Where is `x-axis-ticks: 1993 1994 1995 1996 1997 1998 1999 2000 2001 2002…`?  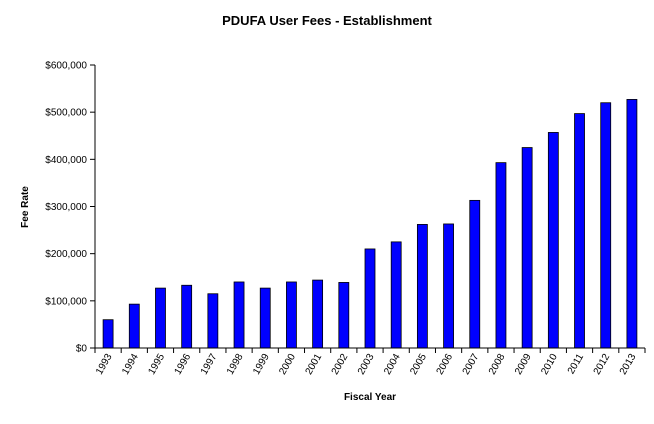 x-axis-ticks: 1993 1994 1995 1996 1997 1998 1999 2000 2001 2002… is located at coordinates (370, 362).